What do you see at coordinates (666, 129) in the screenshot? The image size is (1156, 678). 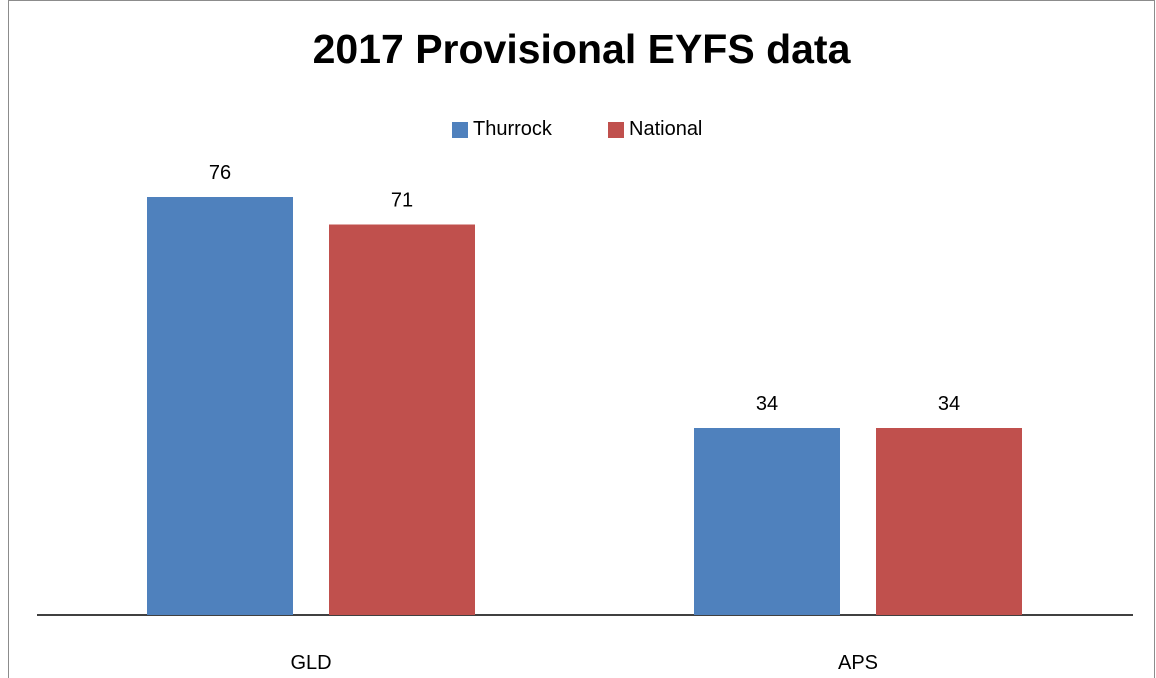 I see `legend-label-series-2: National` at bounding box center [666, 129].